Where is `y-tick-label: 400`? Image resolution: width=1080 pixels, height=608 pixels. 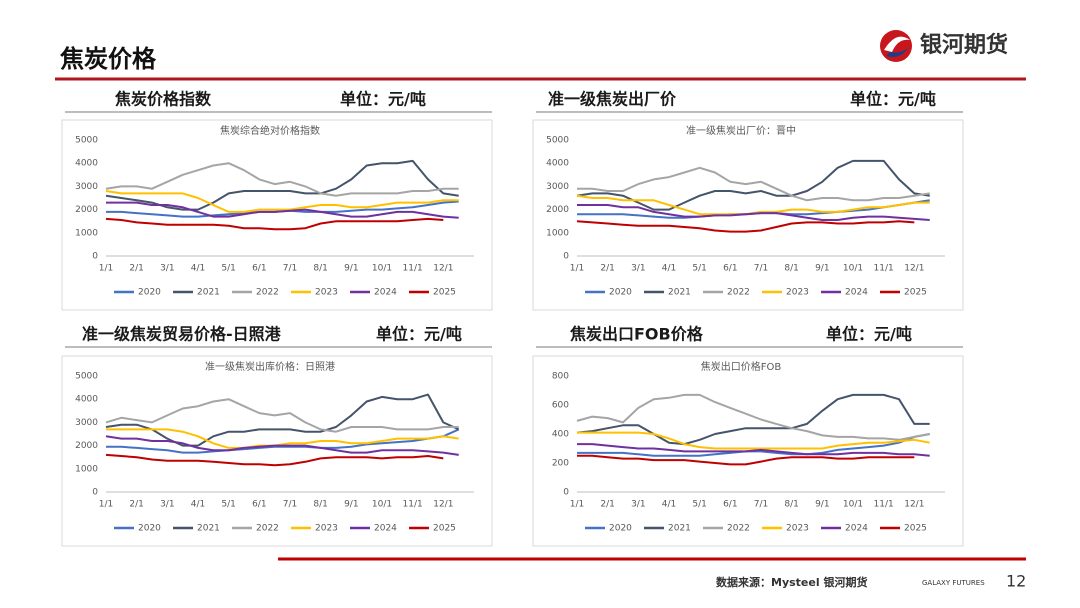 y-tick-label: 400 is located at coordinates (560, 435).